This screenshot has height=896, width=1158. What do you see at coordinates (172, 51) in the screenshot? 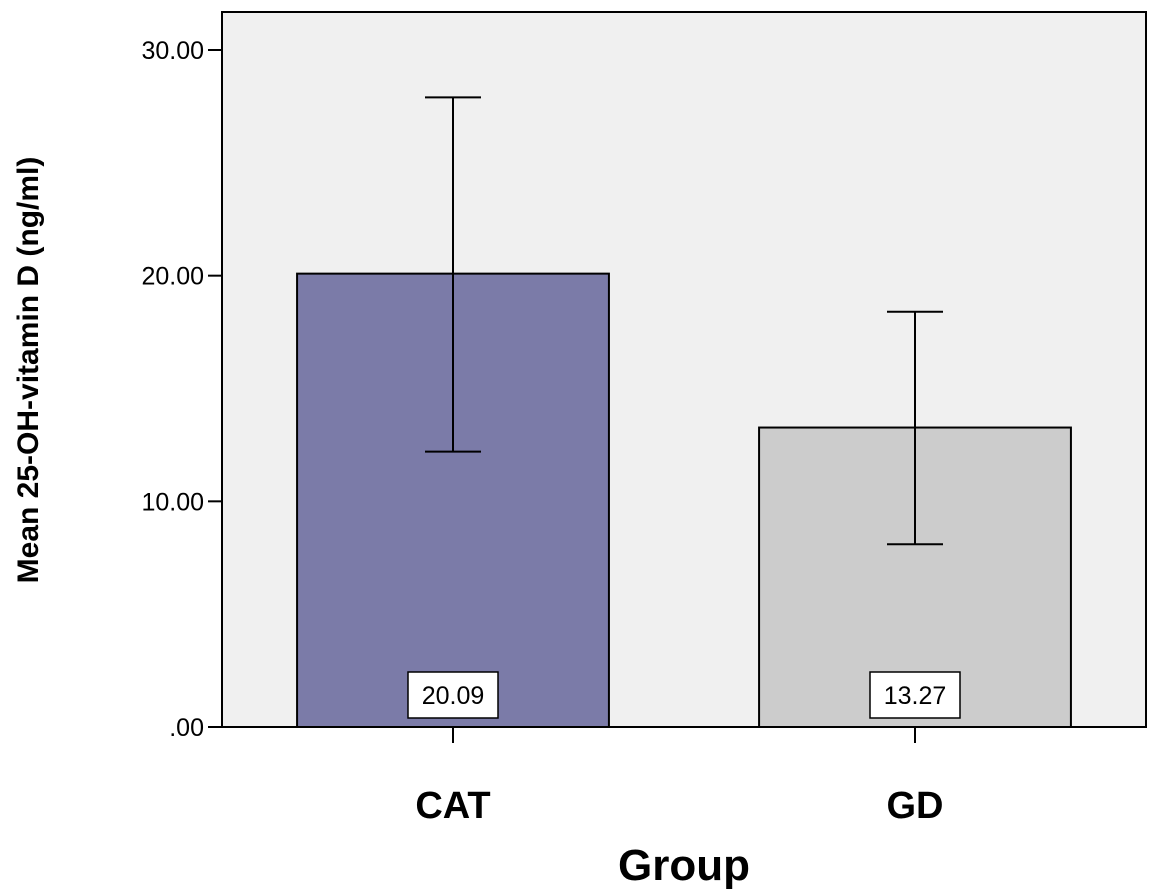
I see `y-tick-label: 30.00` at bounding box center [172, 51].